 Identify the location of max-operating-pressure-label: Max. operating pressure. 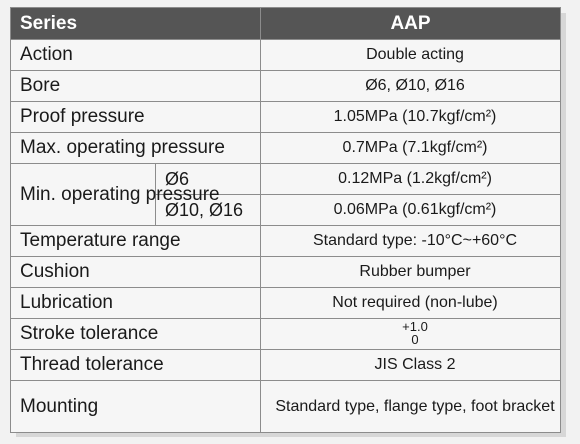
(135, 148).